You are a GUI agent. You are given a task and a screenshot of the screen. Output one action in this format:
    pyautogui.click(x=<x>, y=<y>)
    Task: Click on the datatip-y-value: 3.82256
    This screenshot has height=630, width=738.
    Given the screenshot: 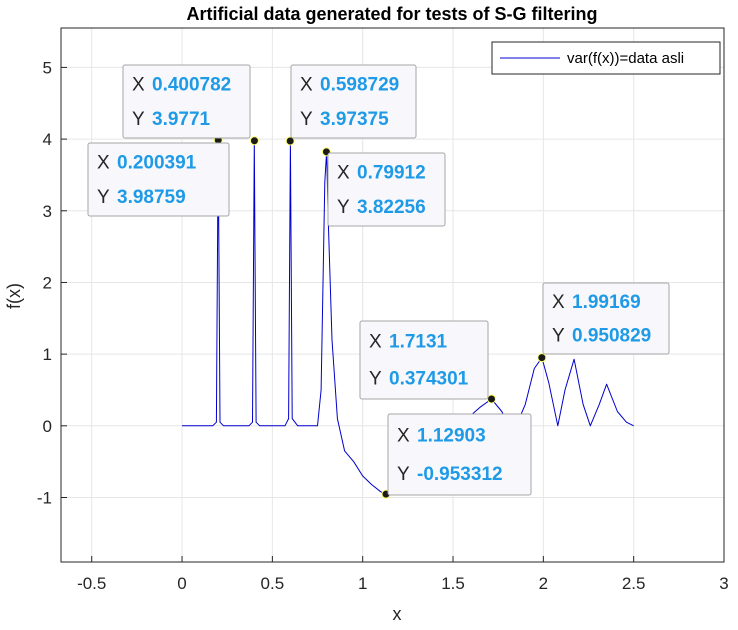 What is the action you would take?
    pyautogui.click(x=391, y=207)
    